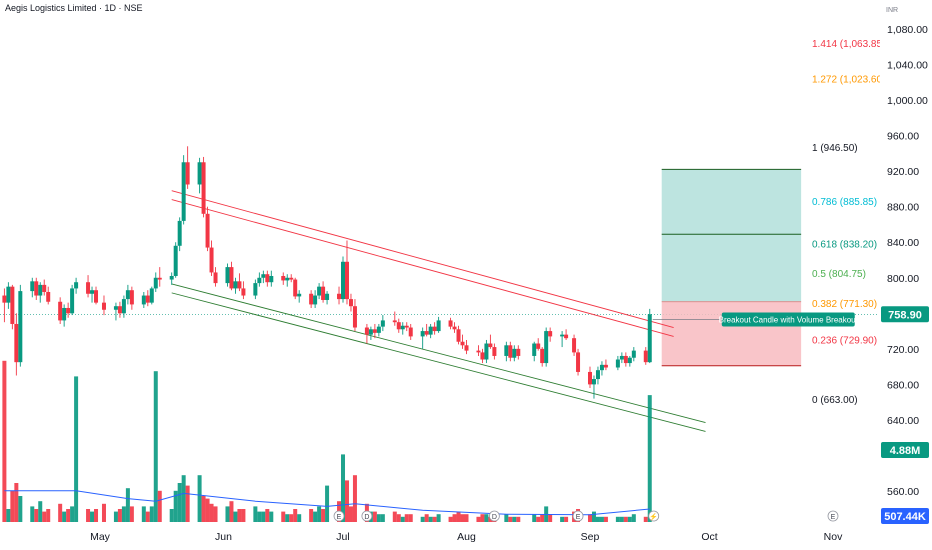 This screenshot has width=932, height=550. I want to click on fib-label: 0.786 (885.85), so click(844, 202).